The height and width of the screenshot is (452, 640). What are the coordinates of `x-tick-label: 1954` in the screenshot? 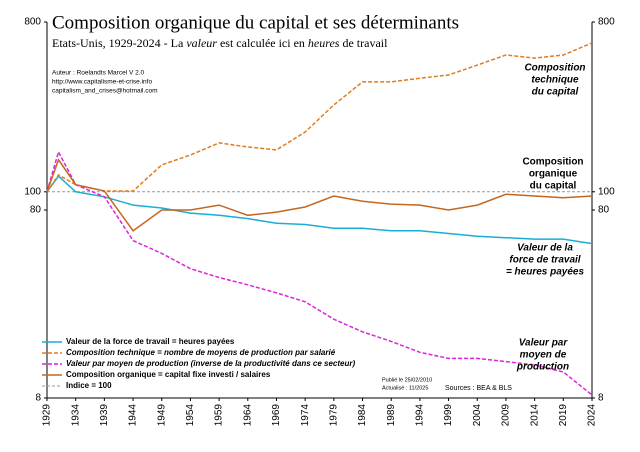 It's located at (190, 415).